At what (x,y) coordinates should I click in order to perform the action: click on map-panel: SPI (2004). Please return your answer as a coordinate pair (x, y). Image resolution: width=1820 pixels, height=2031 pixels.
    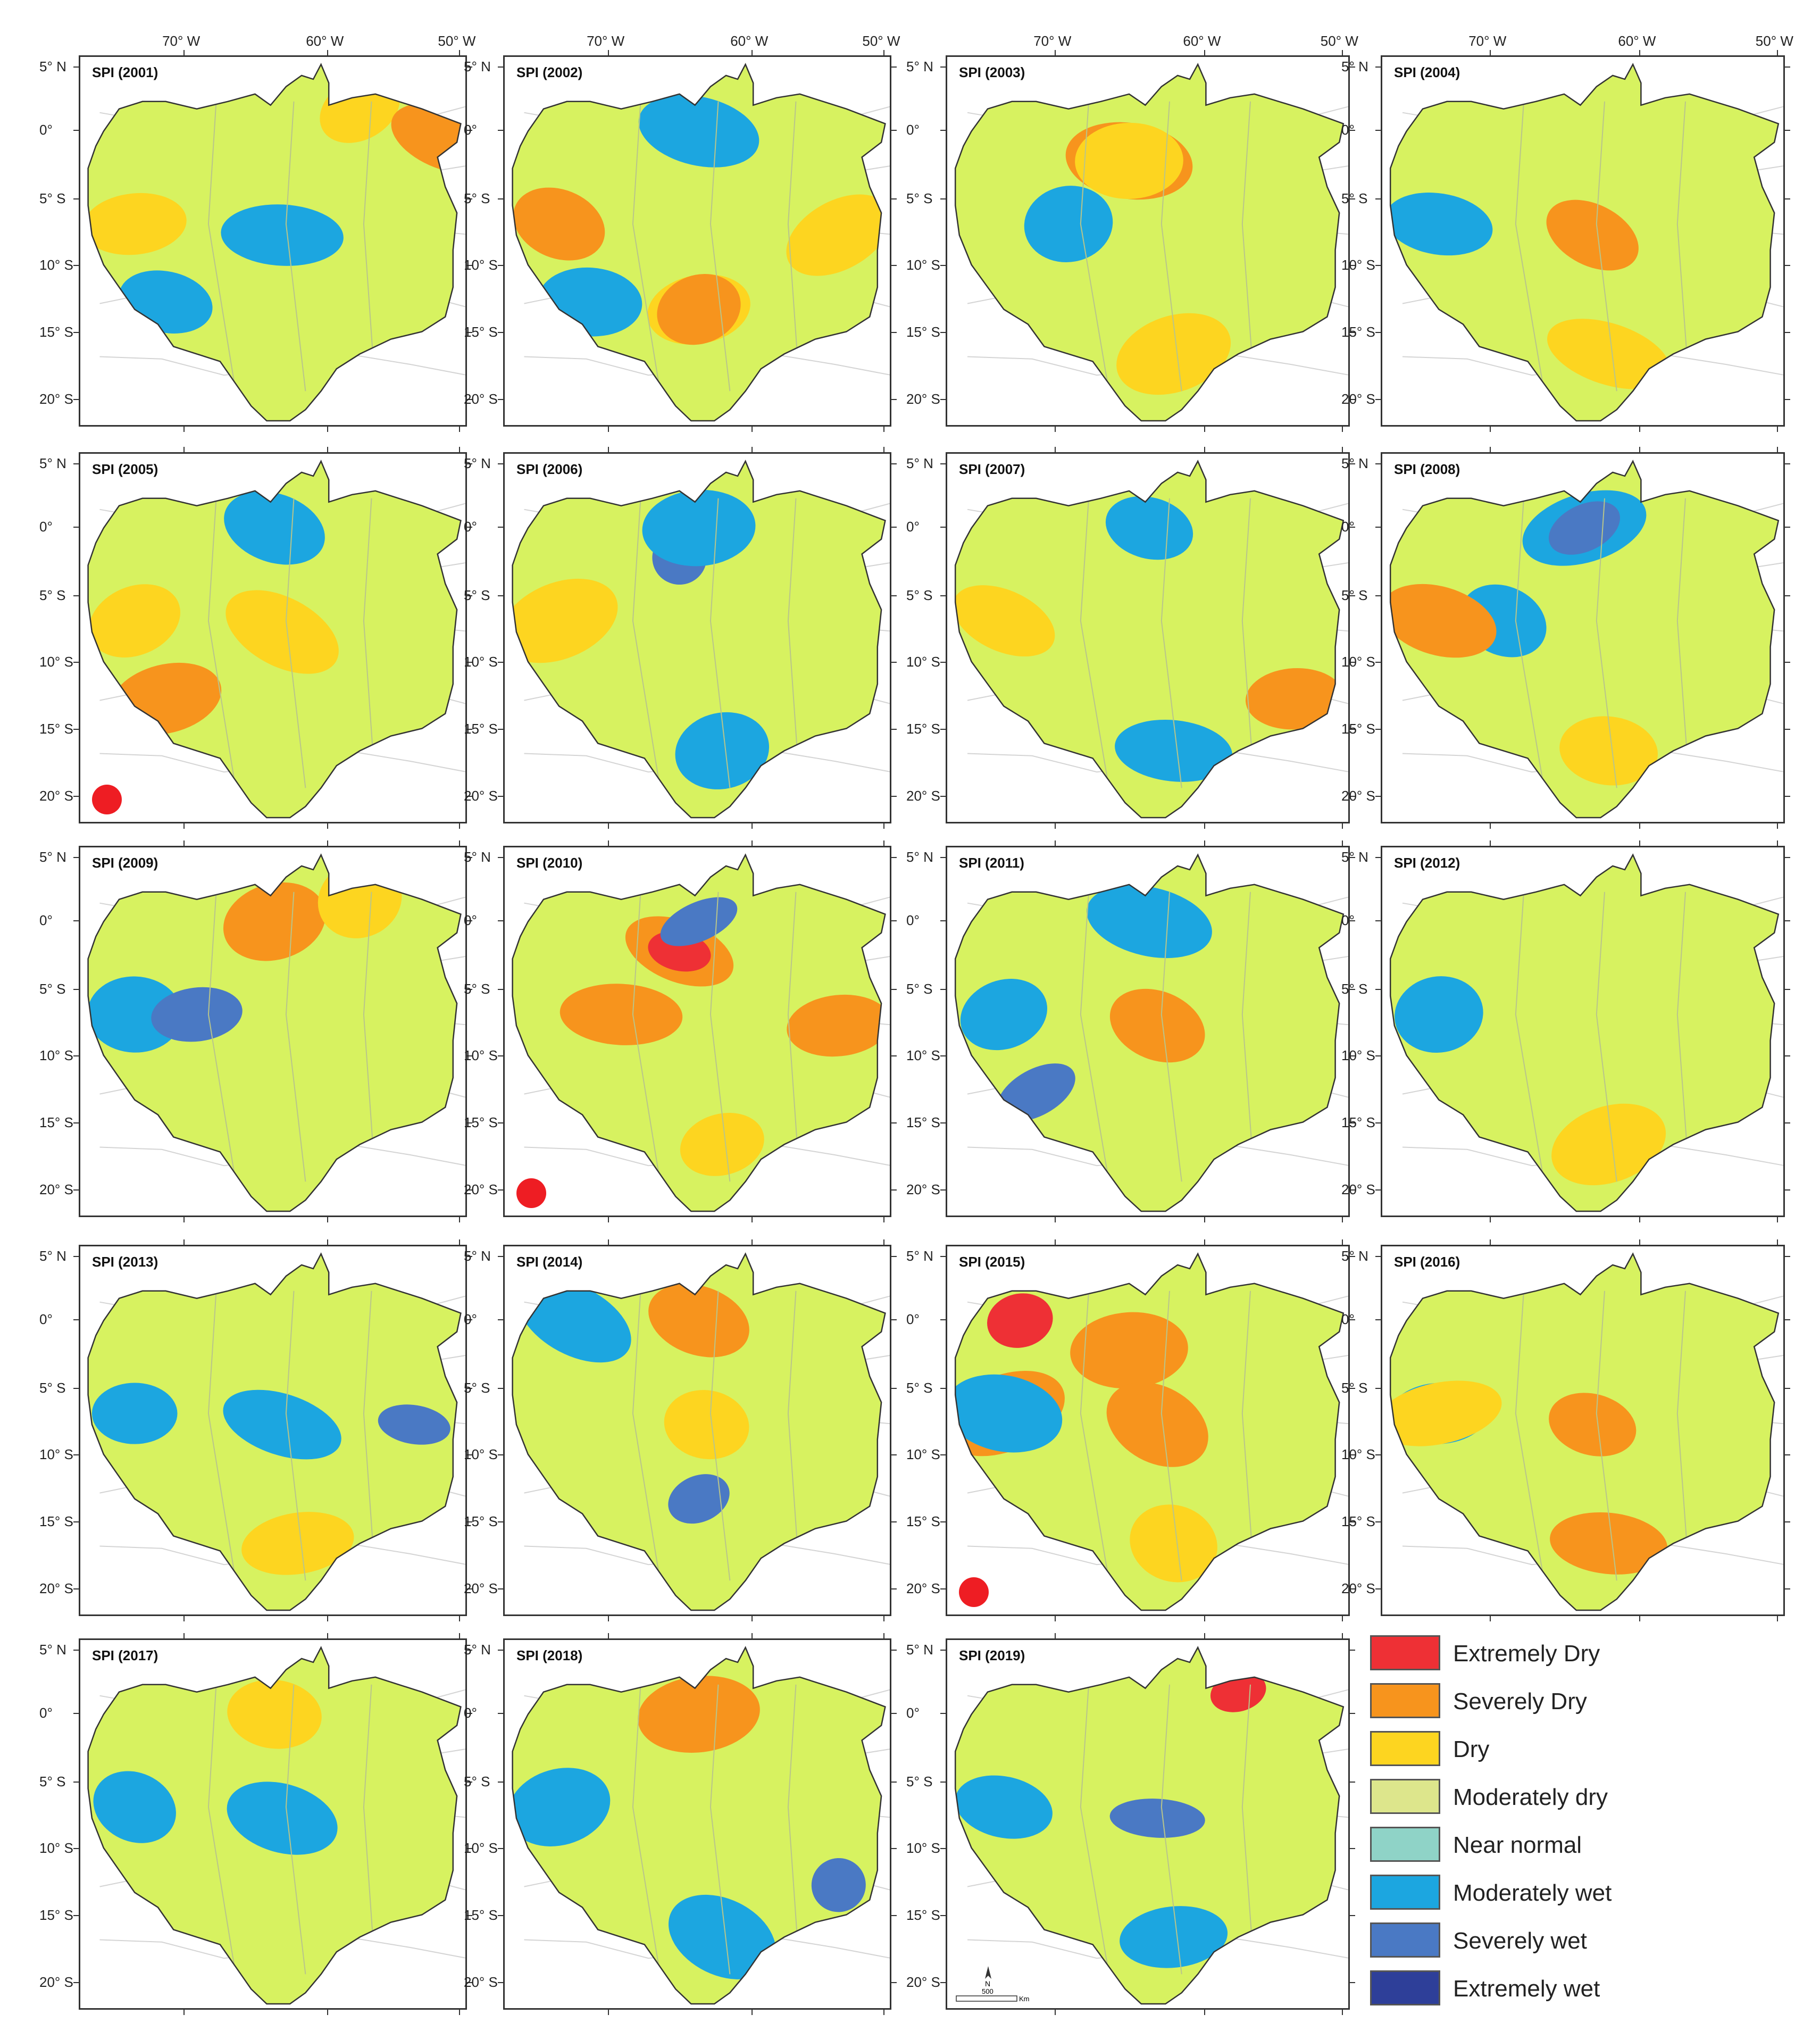
    Looking at the image, I should click on (1583, 241).